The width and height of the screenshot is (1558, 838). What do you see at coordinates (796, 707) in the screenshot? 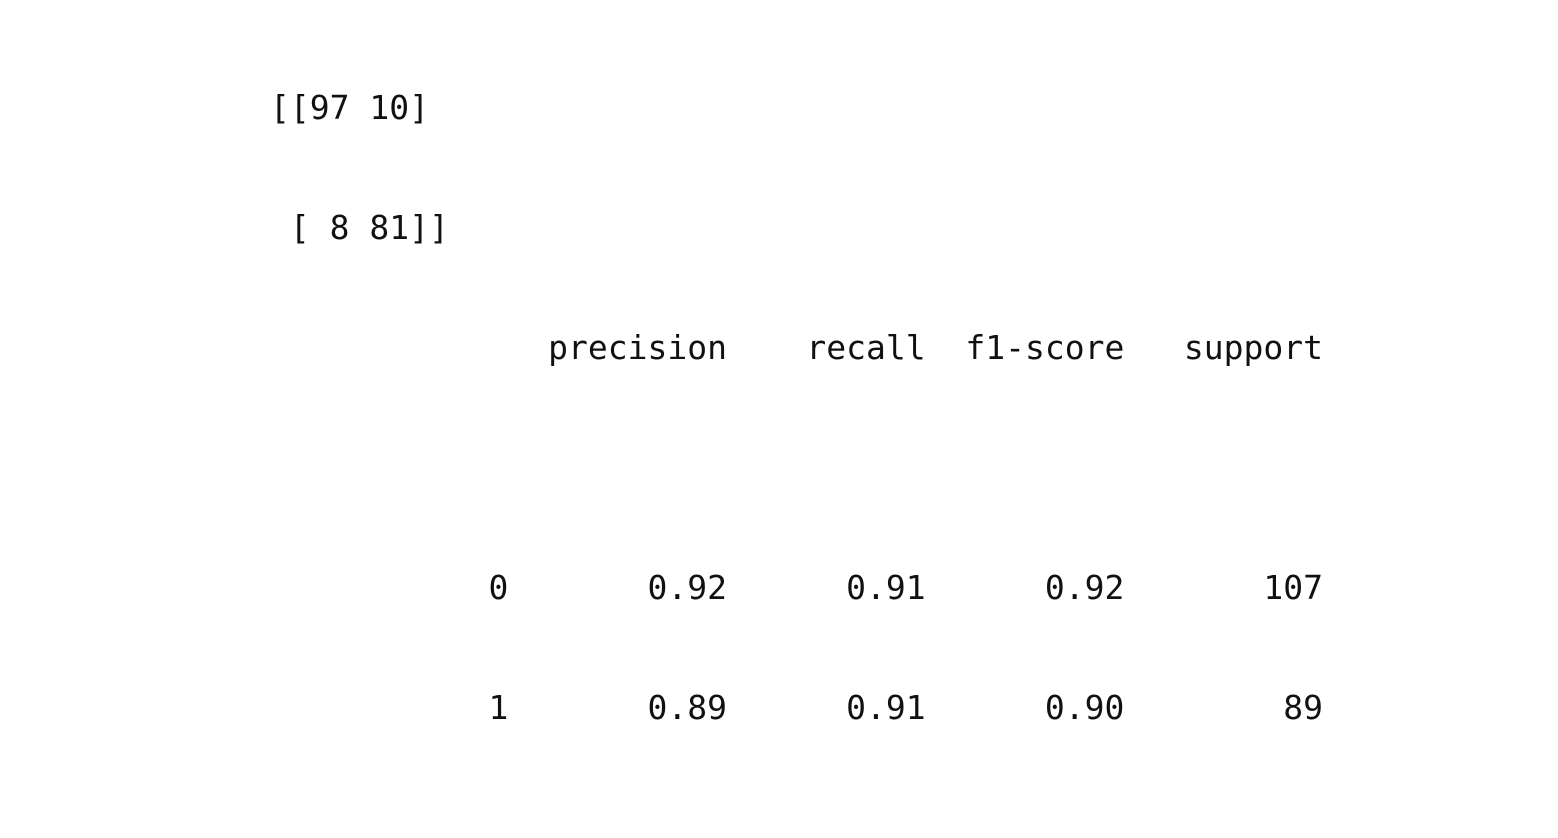
I see `report-row-class-1: 1 0.89 0.91 0.90 89` at bounding box center [796, 707].